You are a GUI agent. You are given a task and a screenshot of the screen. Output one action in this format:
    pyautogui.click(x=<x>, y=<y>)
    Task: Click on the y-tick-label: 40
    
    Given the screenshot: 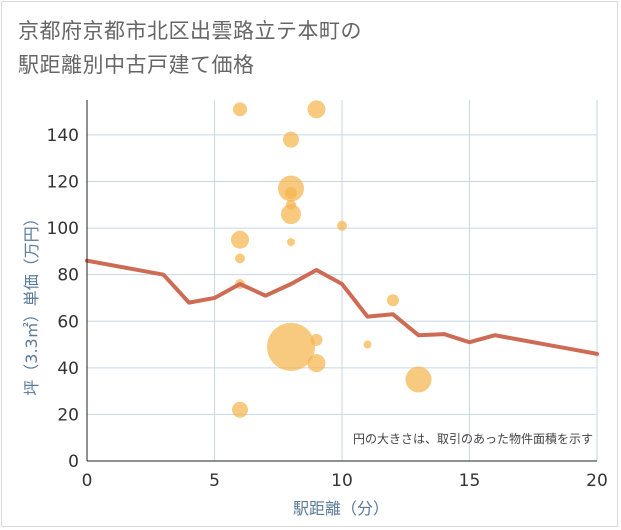 What is the action you would take?
    pyautogui.click(x=68, y=369)
    